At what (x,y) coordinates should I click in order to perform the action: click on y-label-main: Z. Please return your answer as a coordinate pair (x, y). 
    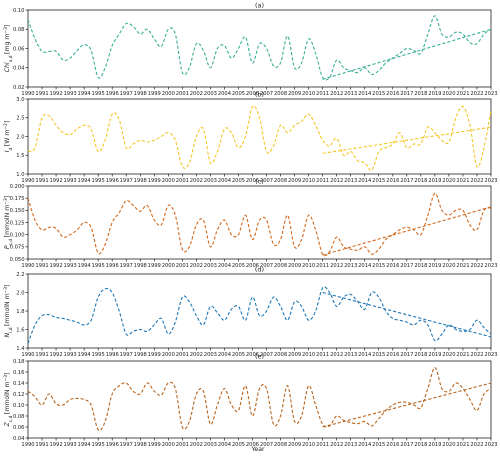
    Looking at the image, I should click on (7, 424).